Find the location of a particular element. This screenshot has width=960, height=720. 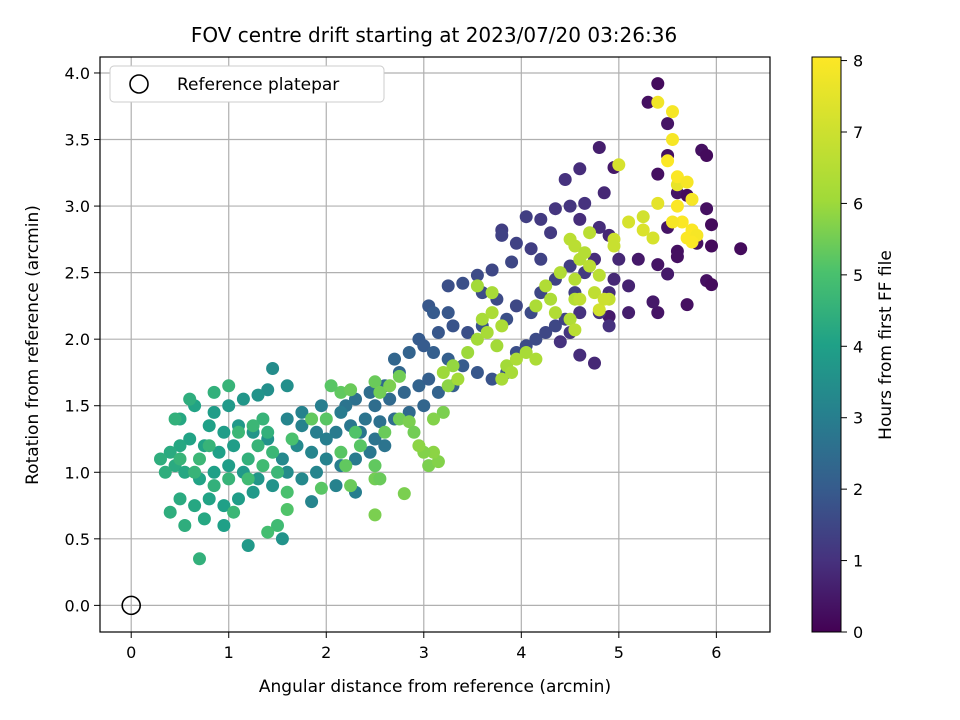

colorbar-label: Hours from first FF file is located at coordinates (886, 345).